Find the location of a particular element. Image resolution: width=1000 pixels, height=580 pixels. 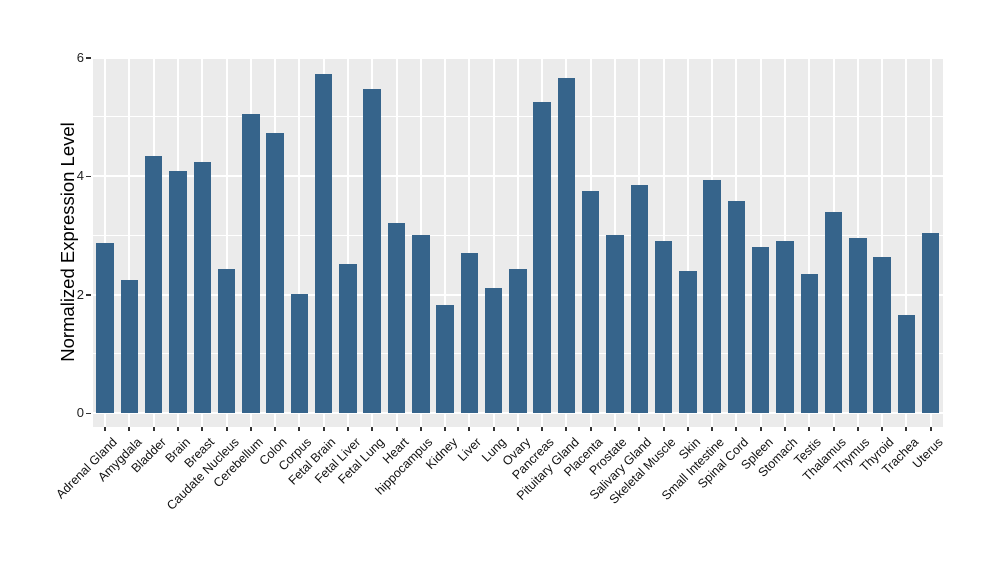

x-axis-slot: Caudate Nucleus is located at coordinates (202, 502).